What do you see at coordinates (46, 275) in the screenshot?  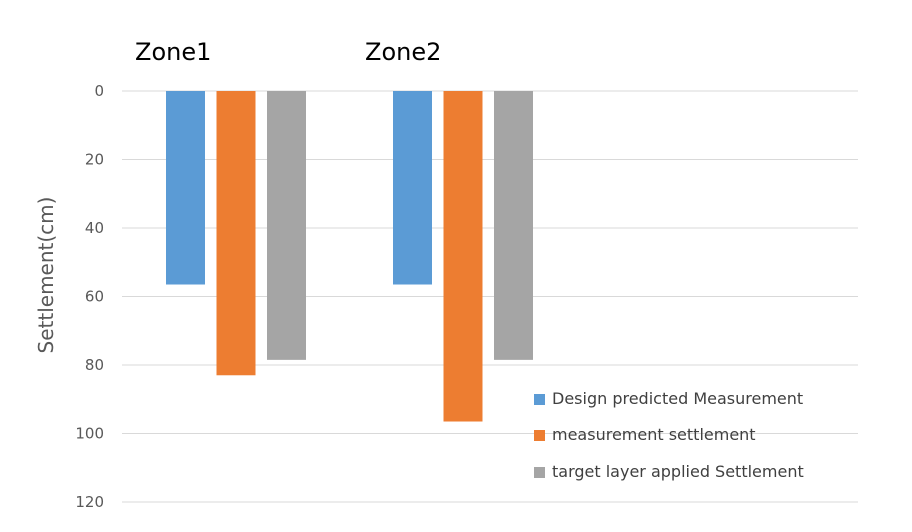 I see `y-axis-title: Settlement(cm)` at bounding box center [46, 275].